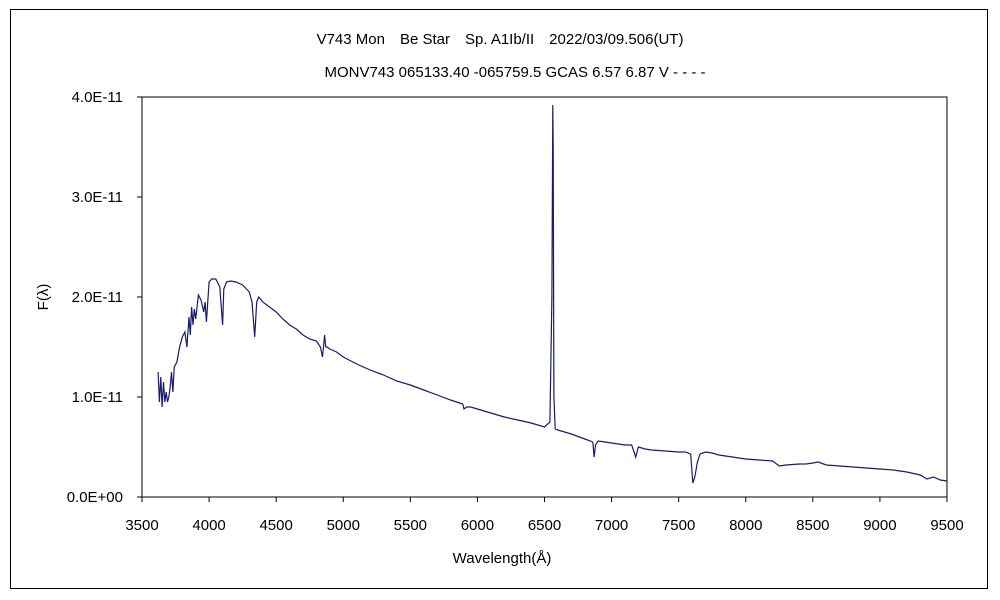 Image resolution: width=1000 pixels, height=600 pixels. What do you see at coordinates (97, 297) in the screenshot?
I see `y-tick-label: 2.0E-11` at bounding box center [97, 297].